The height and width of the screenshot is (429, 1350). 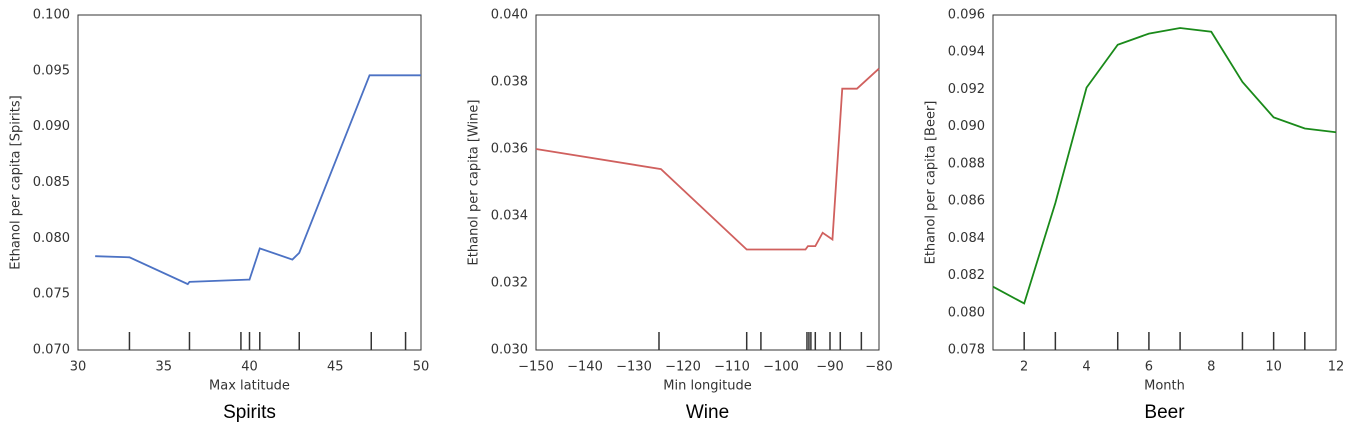 What do you see at coordinates (335, 367) in the screenshot?
I see `x-tick-label: 45` at bounding box center [335, 367].